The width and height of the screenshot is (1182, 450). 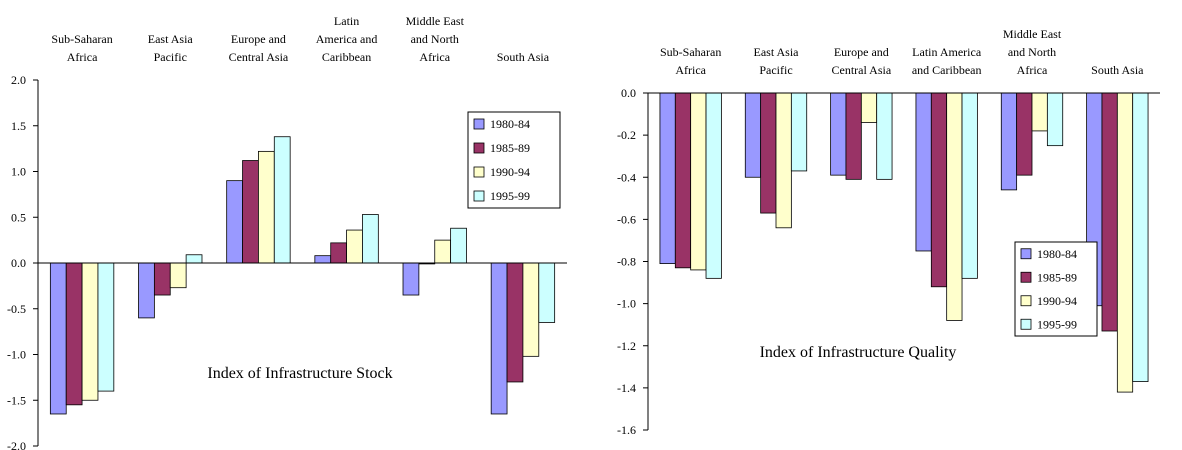 I want to click on y-tick-label: -0.4, so click(x=626, y=177).